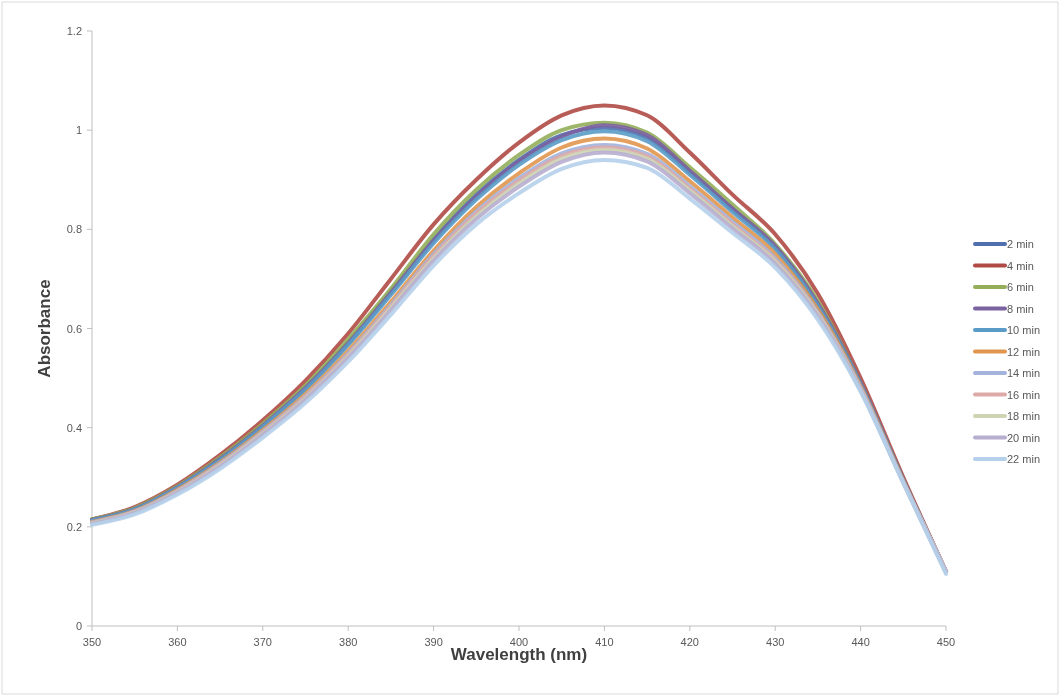  Describe the element at coordinates (1024, 416) in the screenshot. I see `legend-label: 18 min` at that location.